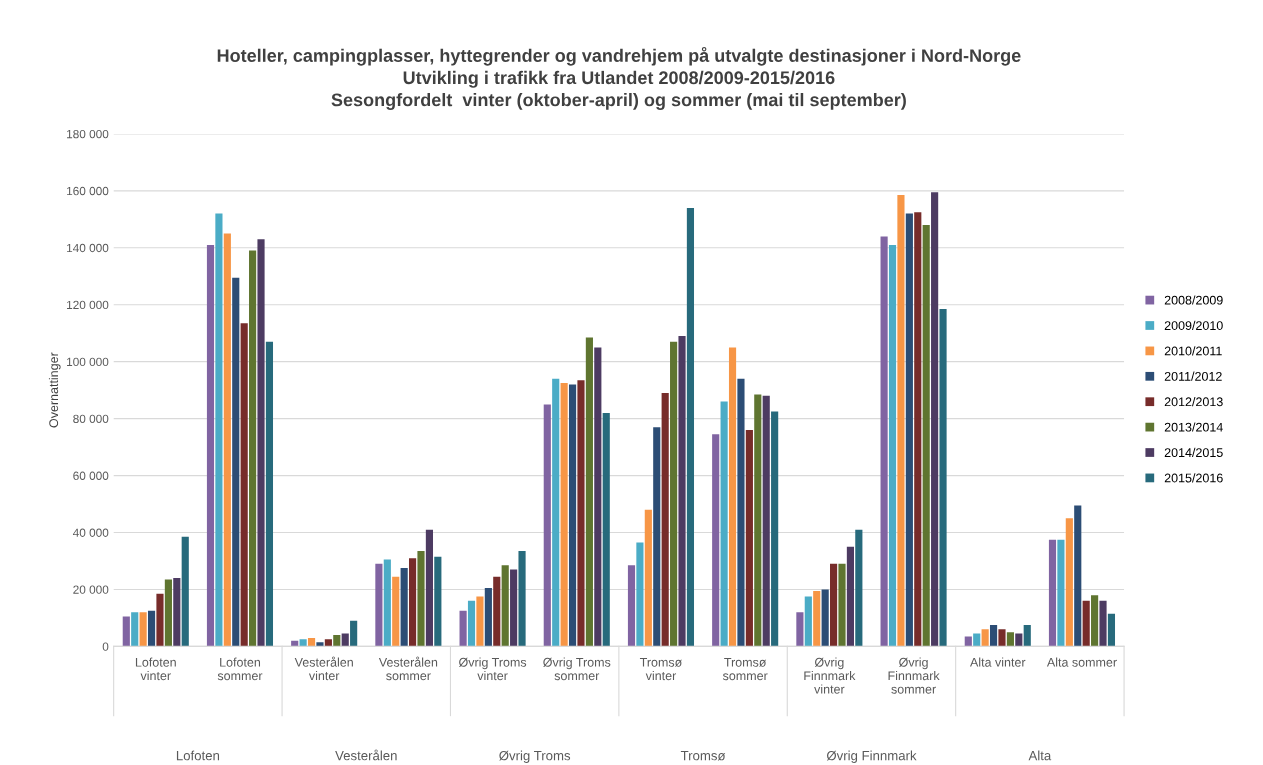 This screenshot has height=765, width=1263. I want to click on x-tick-label: Øvrig Finnmark sommer, so click(914, 675).